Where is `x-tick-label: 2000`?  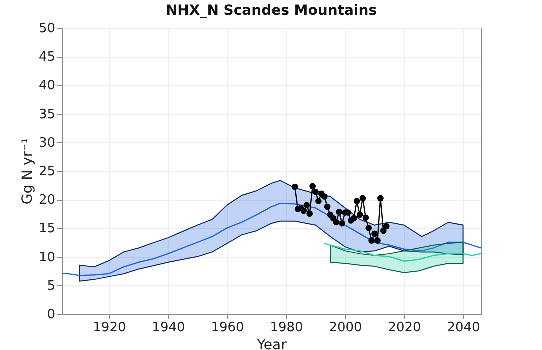
x-tick-label: 2000 is located at coordinates (345, 328).